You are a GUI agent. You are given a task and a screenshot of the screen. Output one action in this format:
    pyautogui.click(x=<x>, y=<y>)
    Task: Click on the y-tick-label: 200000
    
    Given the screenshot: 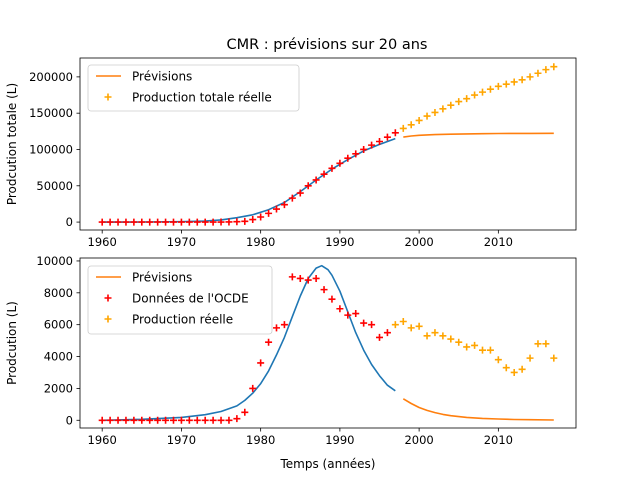 What is the action you would take?
    pyautogui.click(x=51, y=77)
    